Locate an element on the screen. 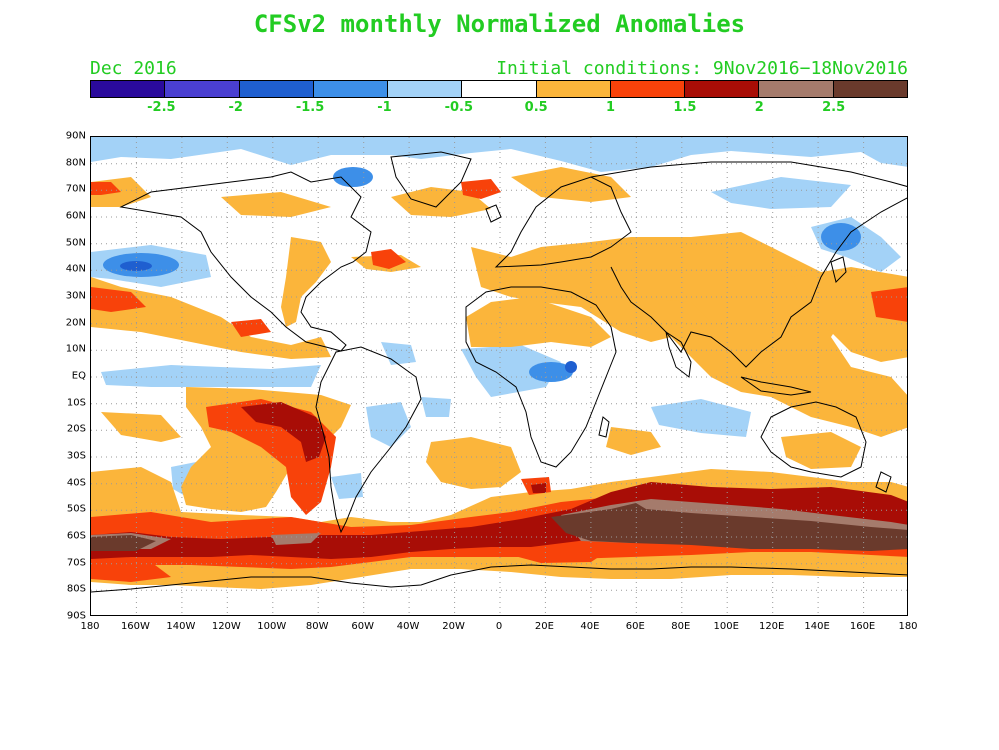 This screenshot has height=750, width=999. greenland-coast is located at coordinates (431, 179).